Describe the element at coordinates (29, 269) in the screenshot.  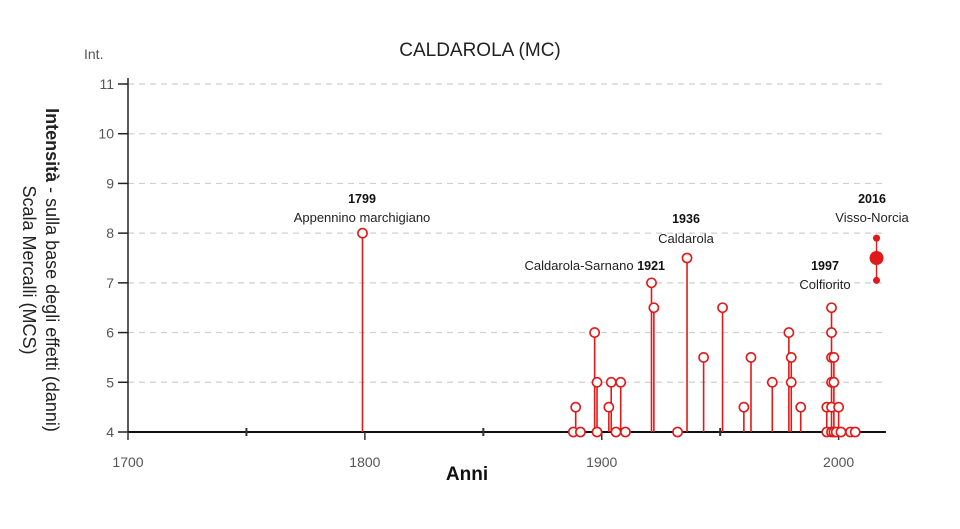
I see `y-axis-title-line2: Scala Mercalli (MCS)` at that location.